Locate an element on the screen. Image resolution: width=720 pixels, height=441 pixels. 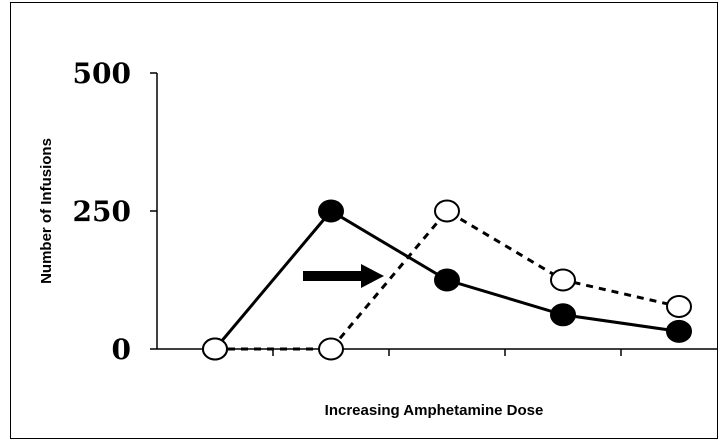
arrow-shape is located at coordinates (343, 276).